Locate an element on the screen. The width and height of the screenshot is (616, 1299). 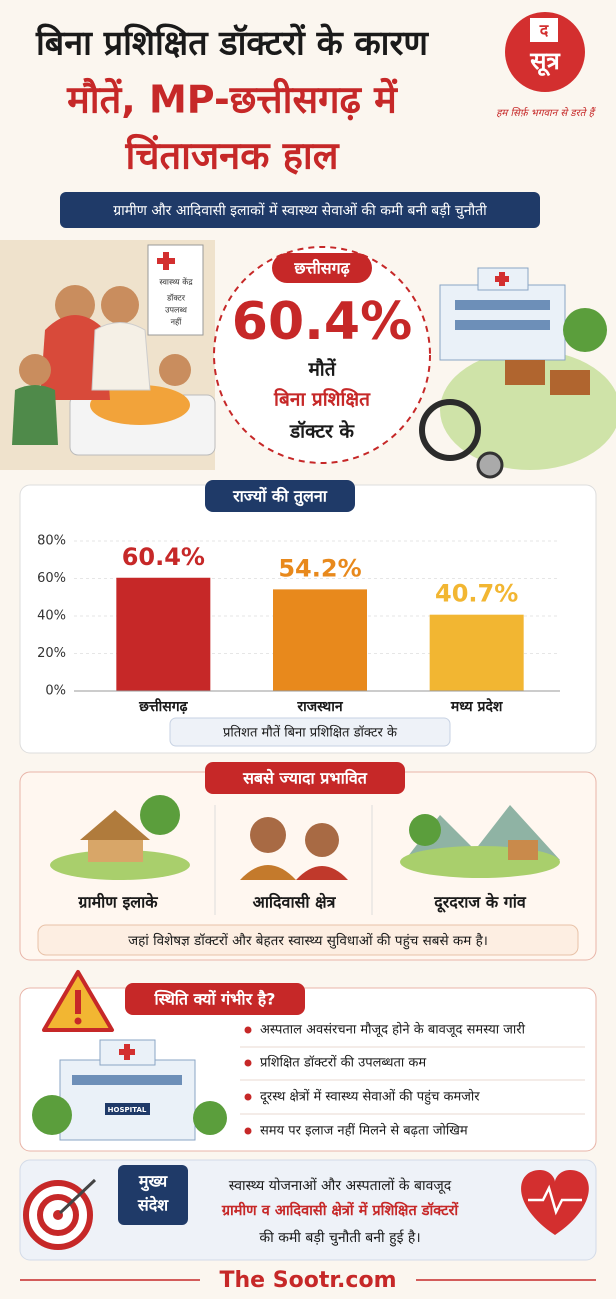
message-label: मुख्य is located at coordinates (153, 1182).